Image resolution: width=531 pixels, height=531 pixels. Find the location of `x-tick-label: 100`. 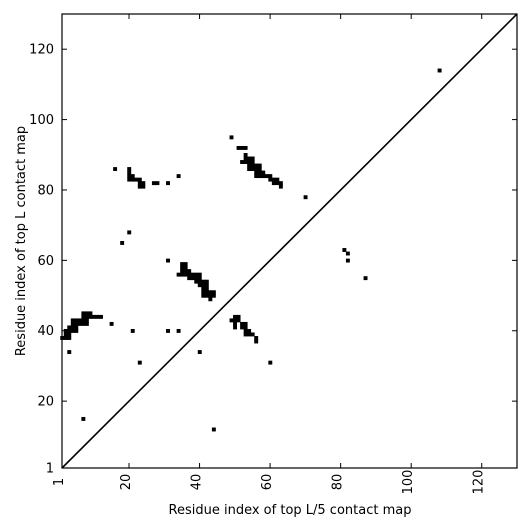

x-tick-label: 100 is located at coordinates (408, 482).